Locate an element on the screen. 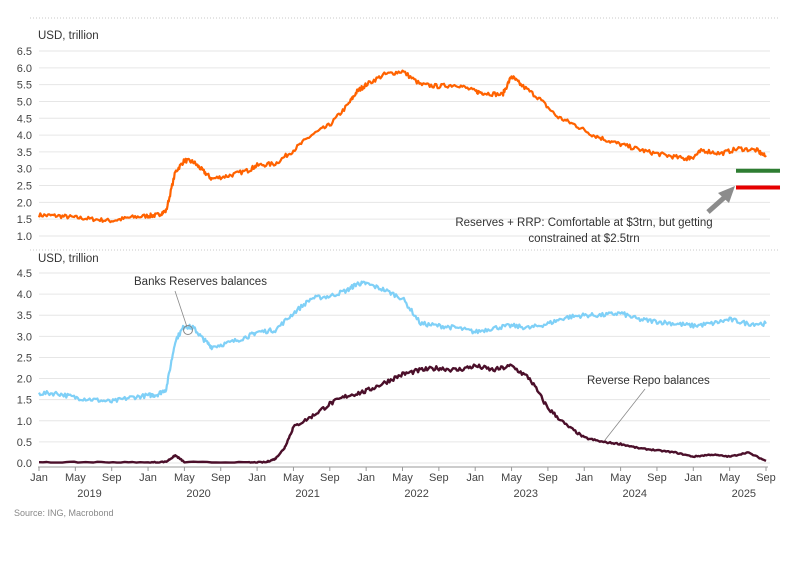 Image resolution: width=797 pixels, height=561 pixels. top-y-tick-label: 6.5 is located at coordinates (24, 52).